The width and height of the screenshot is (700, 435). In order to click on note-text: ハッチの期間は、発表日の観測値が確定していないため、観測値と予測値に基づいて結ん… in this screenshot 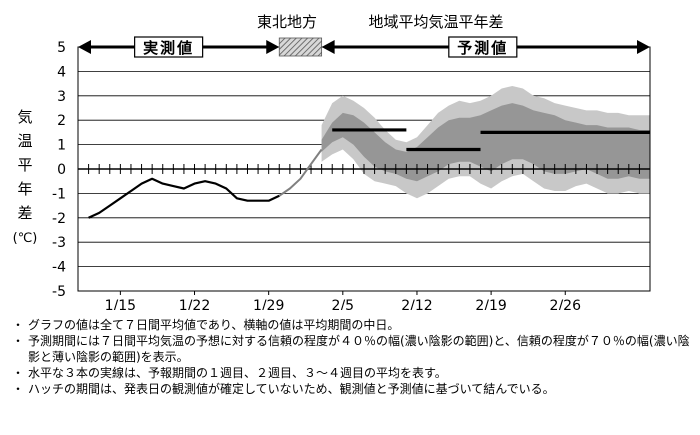, I will do `click(291, 389)`.